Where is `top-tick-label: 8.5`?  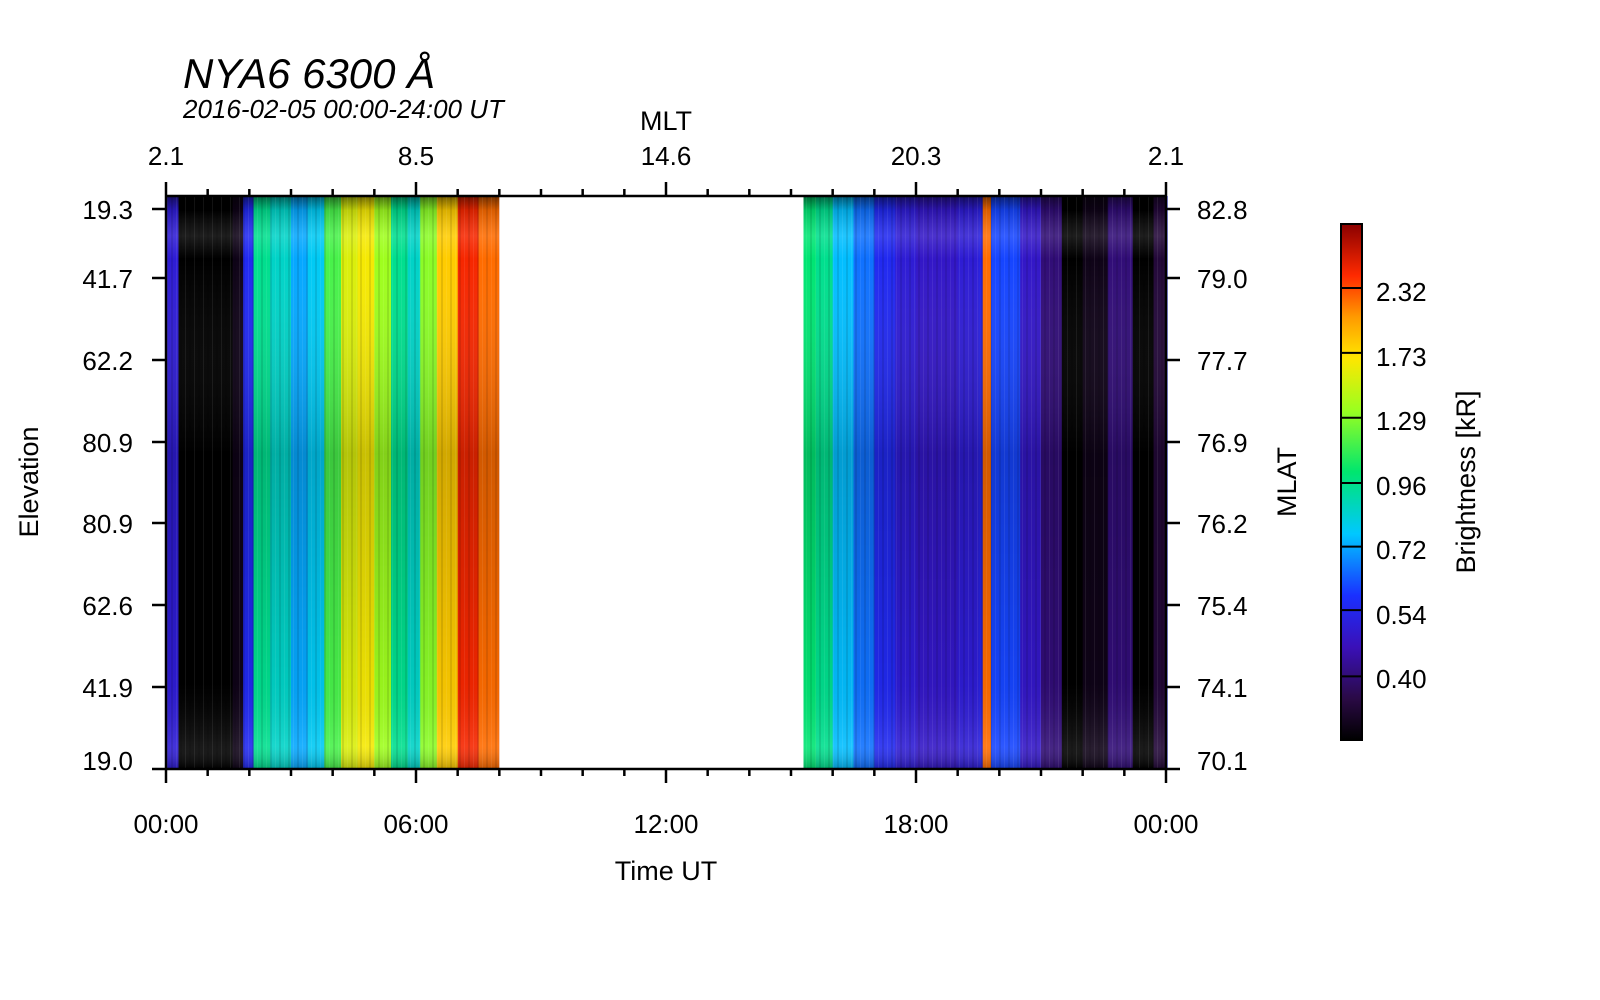 top-tick-label: 8.5 is located at coordinates (416, 156).